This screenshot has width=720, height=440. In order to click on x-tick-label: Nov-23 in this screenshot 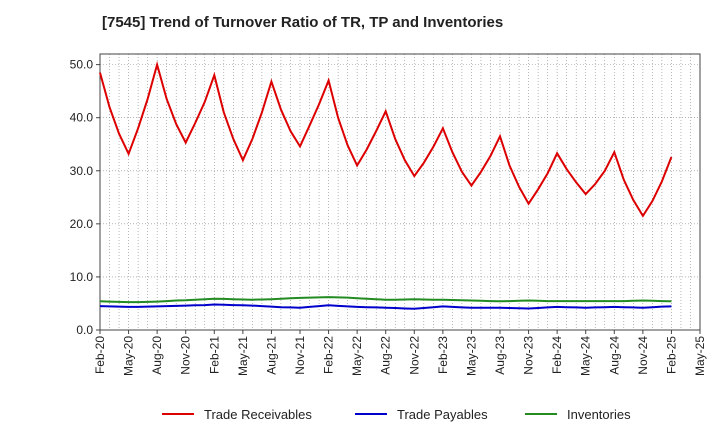, I will do `click(529, 355)`.